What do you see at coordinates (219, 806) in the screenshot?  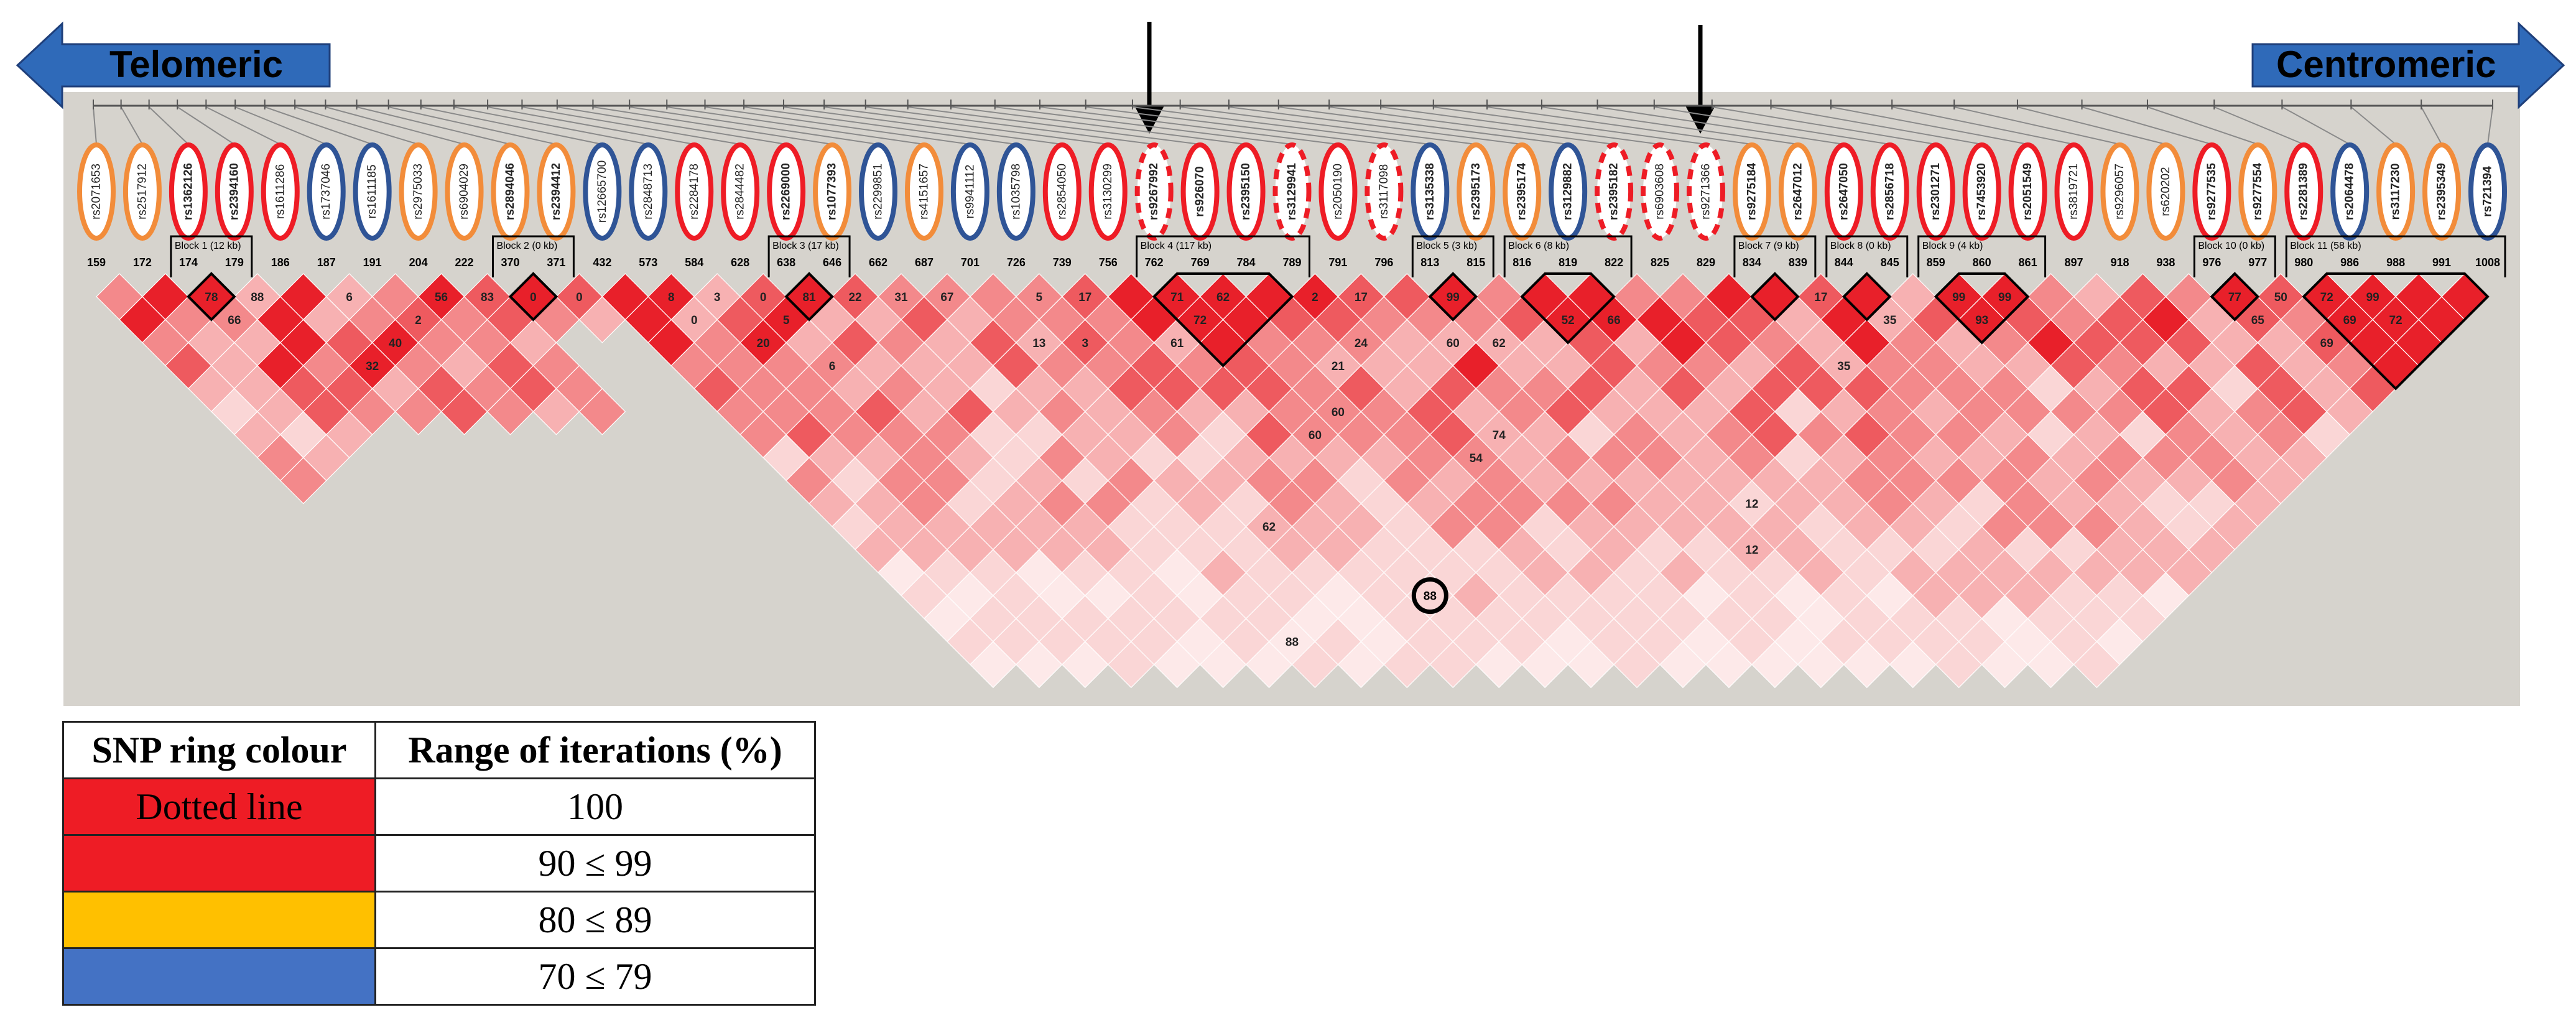 I see `legend-swatch: Dotted line` at bounding box center [219, 806].